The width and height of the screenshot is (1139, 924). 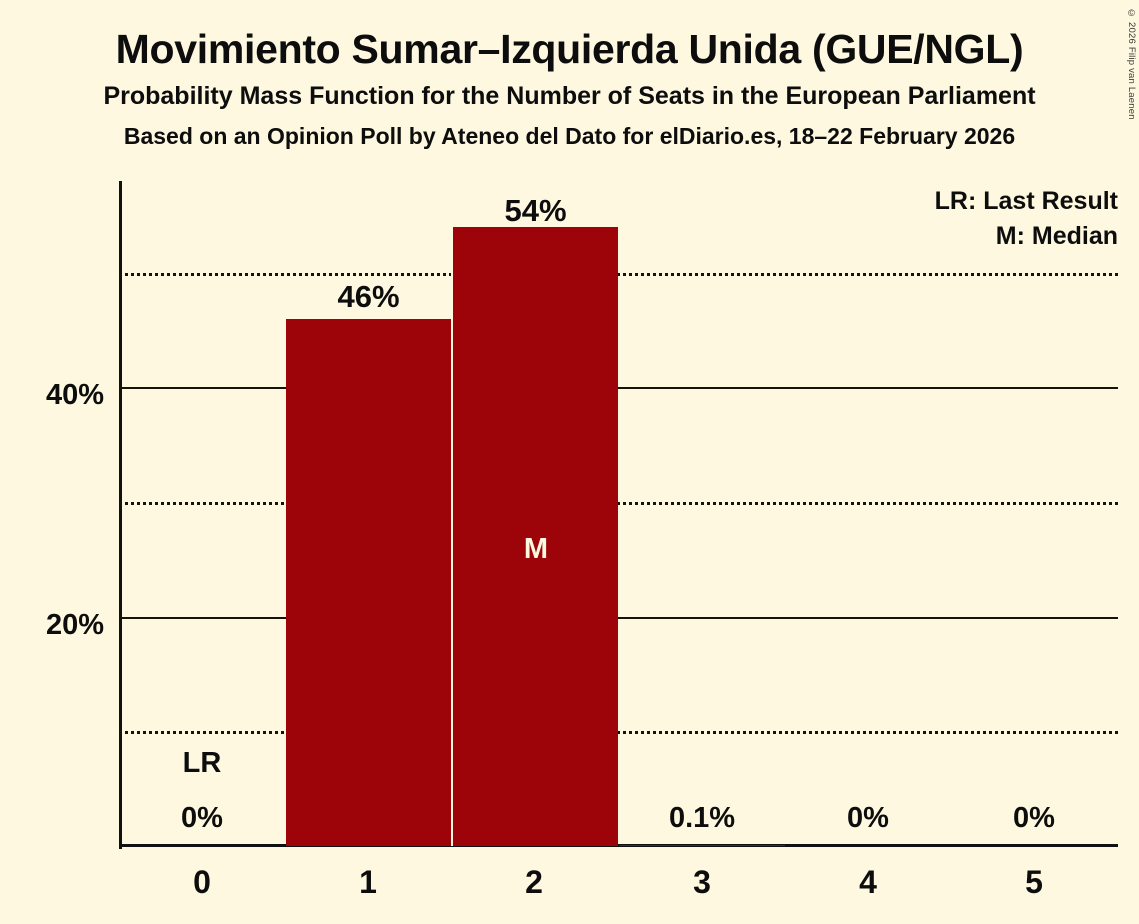 I want to click on median-marker: M, so click(x=536, y=549).